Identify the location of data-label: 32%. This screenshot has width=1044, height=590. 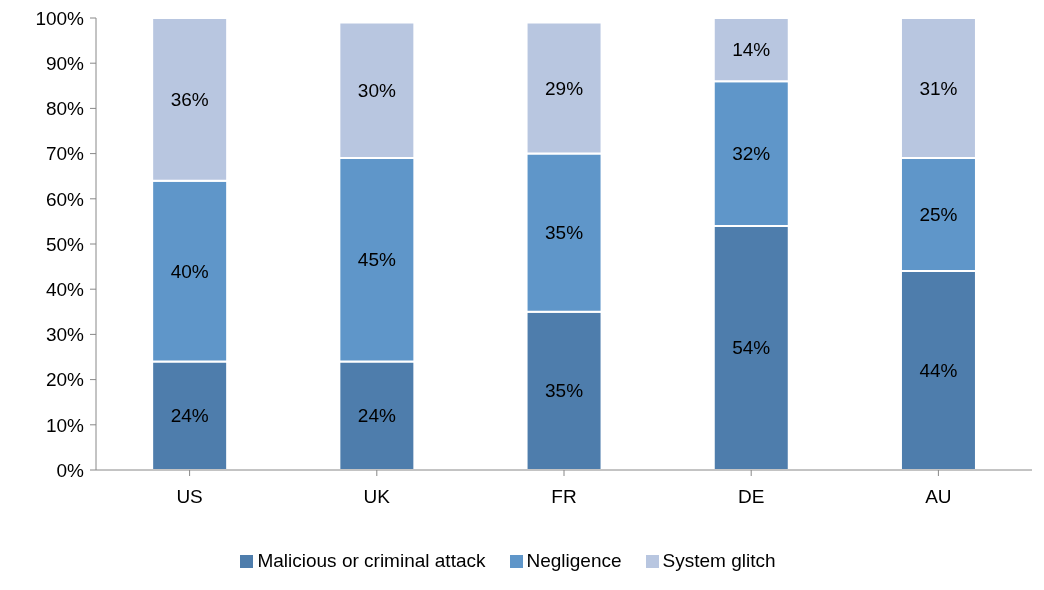
(751, 154).